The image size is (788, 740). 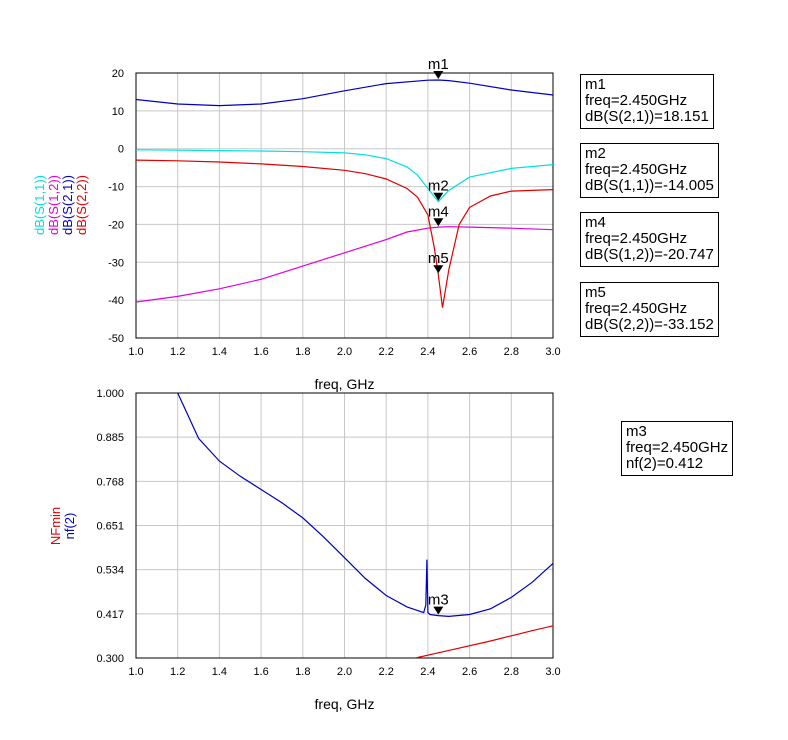 What do you see at coordinates (110, 571) in the screenshot?
I see `y-tick-label: 0.534` at bounding box center [110, 571].